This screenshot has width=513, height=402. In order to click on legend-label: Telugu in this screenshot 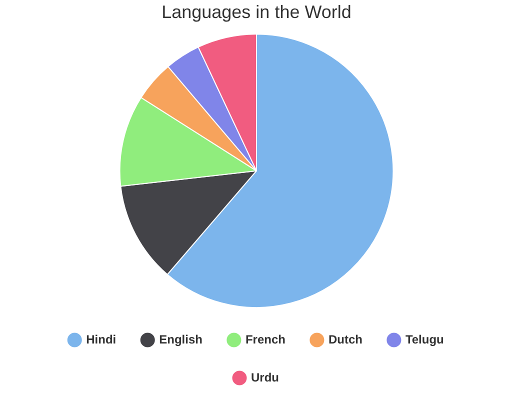, I will do `click(424, 339)`.